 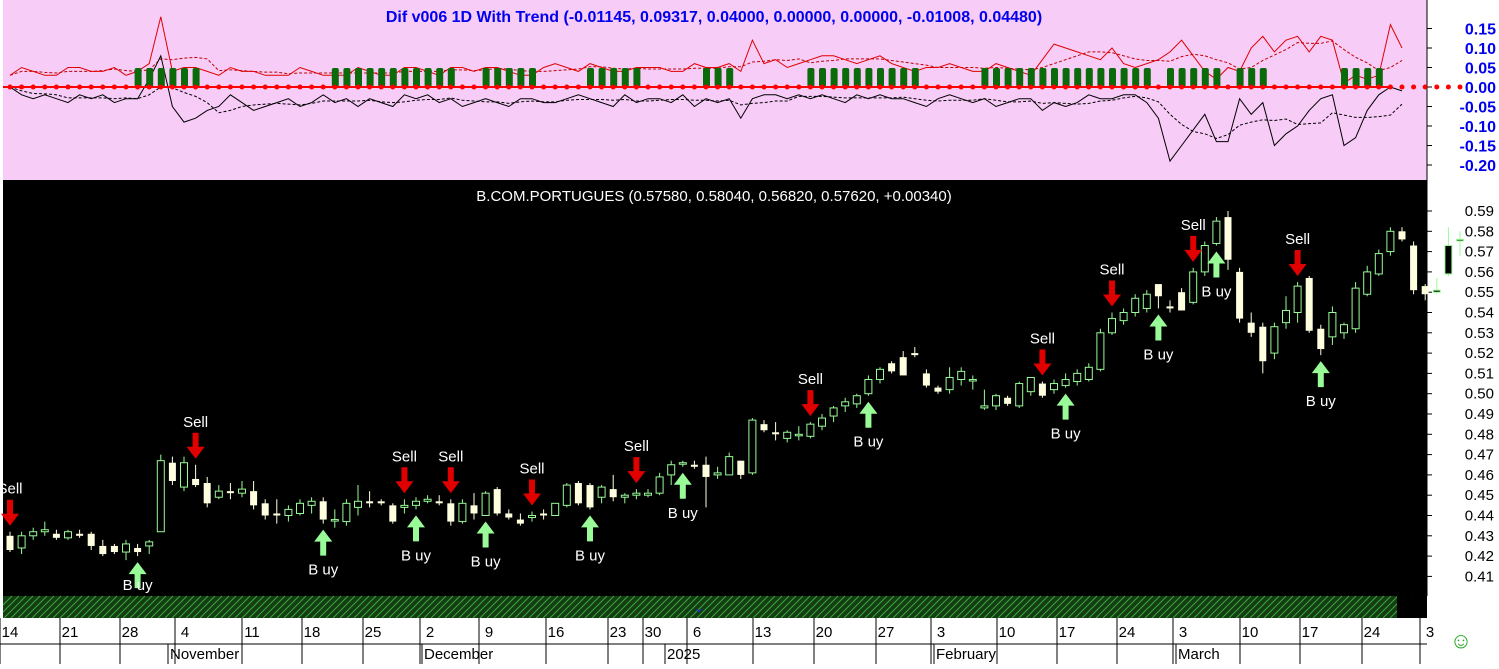 What do you see at coordinates (185, 632) in the screenshot?
I see `day-label: 4` at bounding box center [185, 632].